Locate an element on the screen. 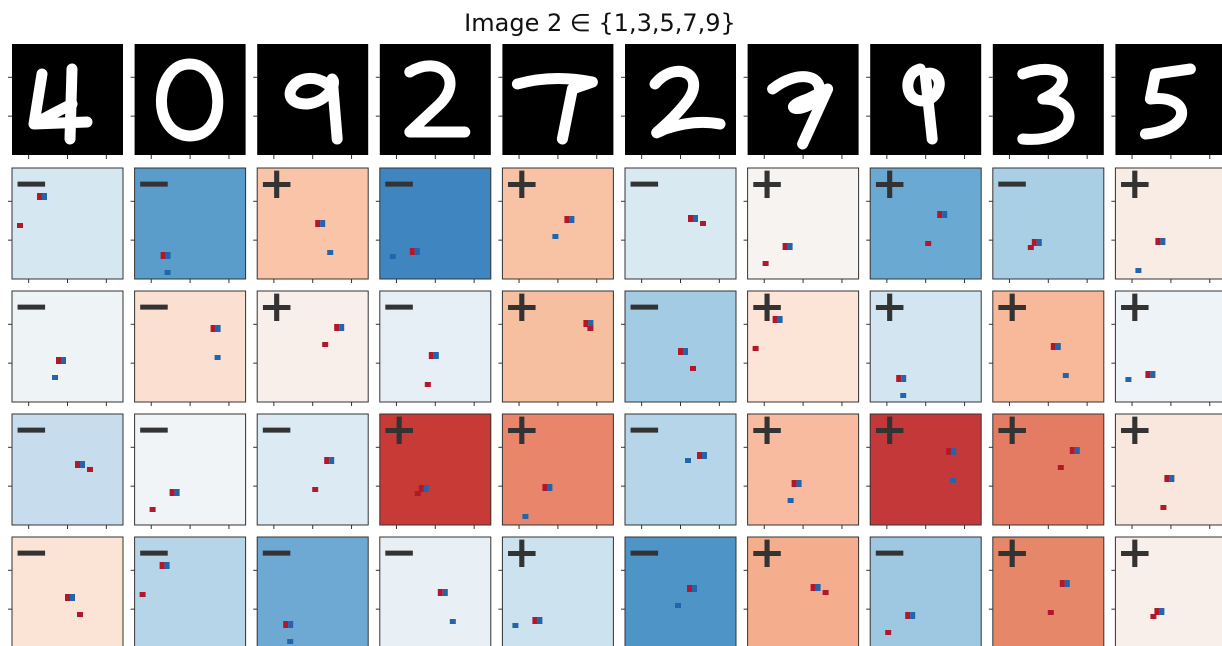 This screenshot has height=646, width=1222. figure-title: Image 2 ∈ {1,3,5,7,9} is located at coordinates (600, 23).